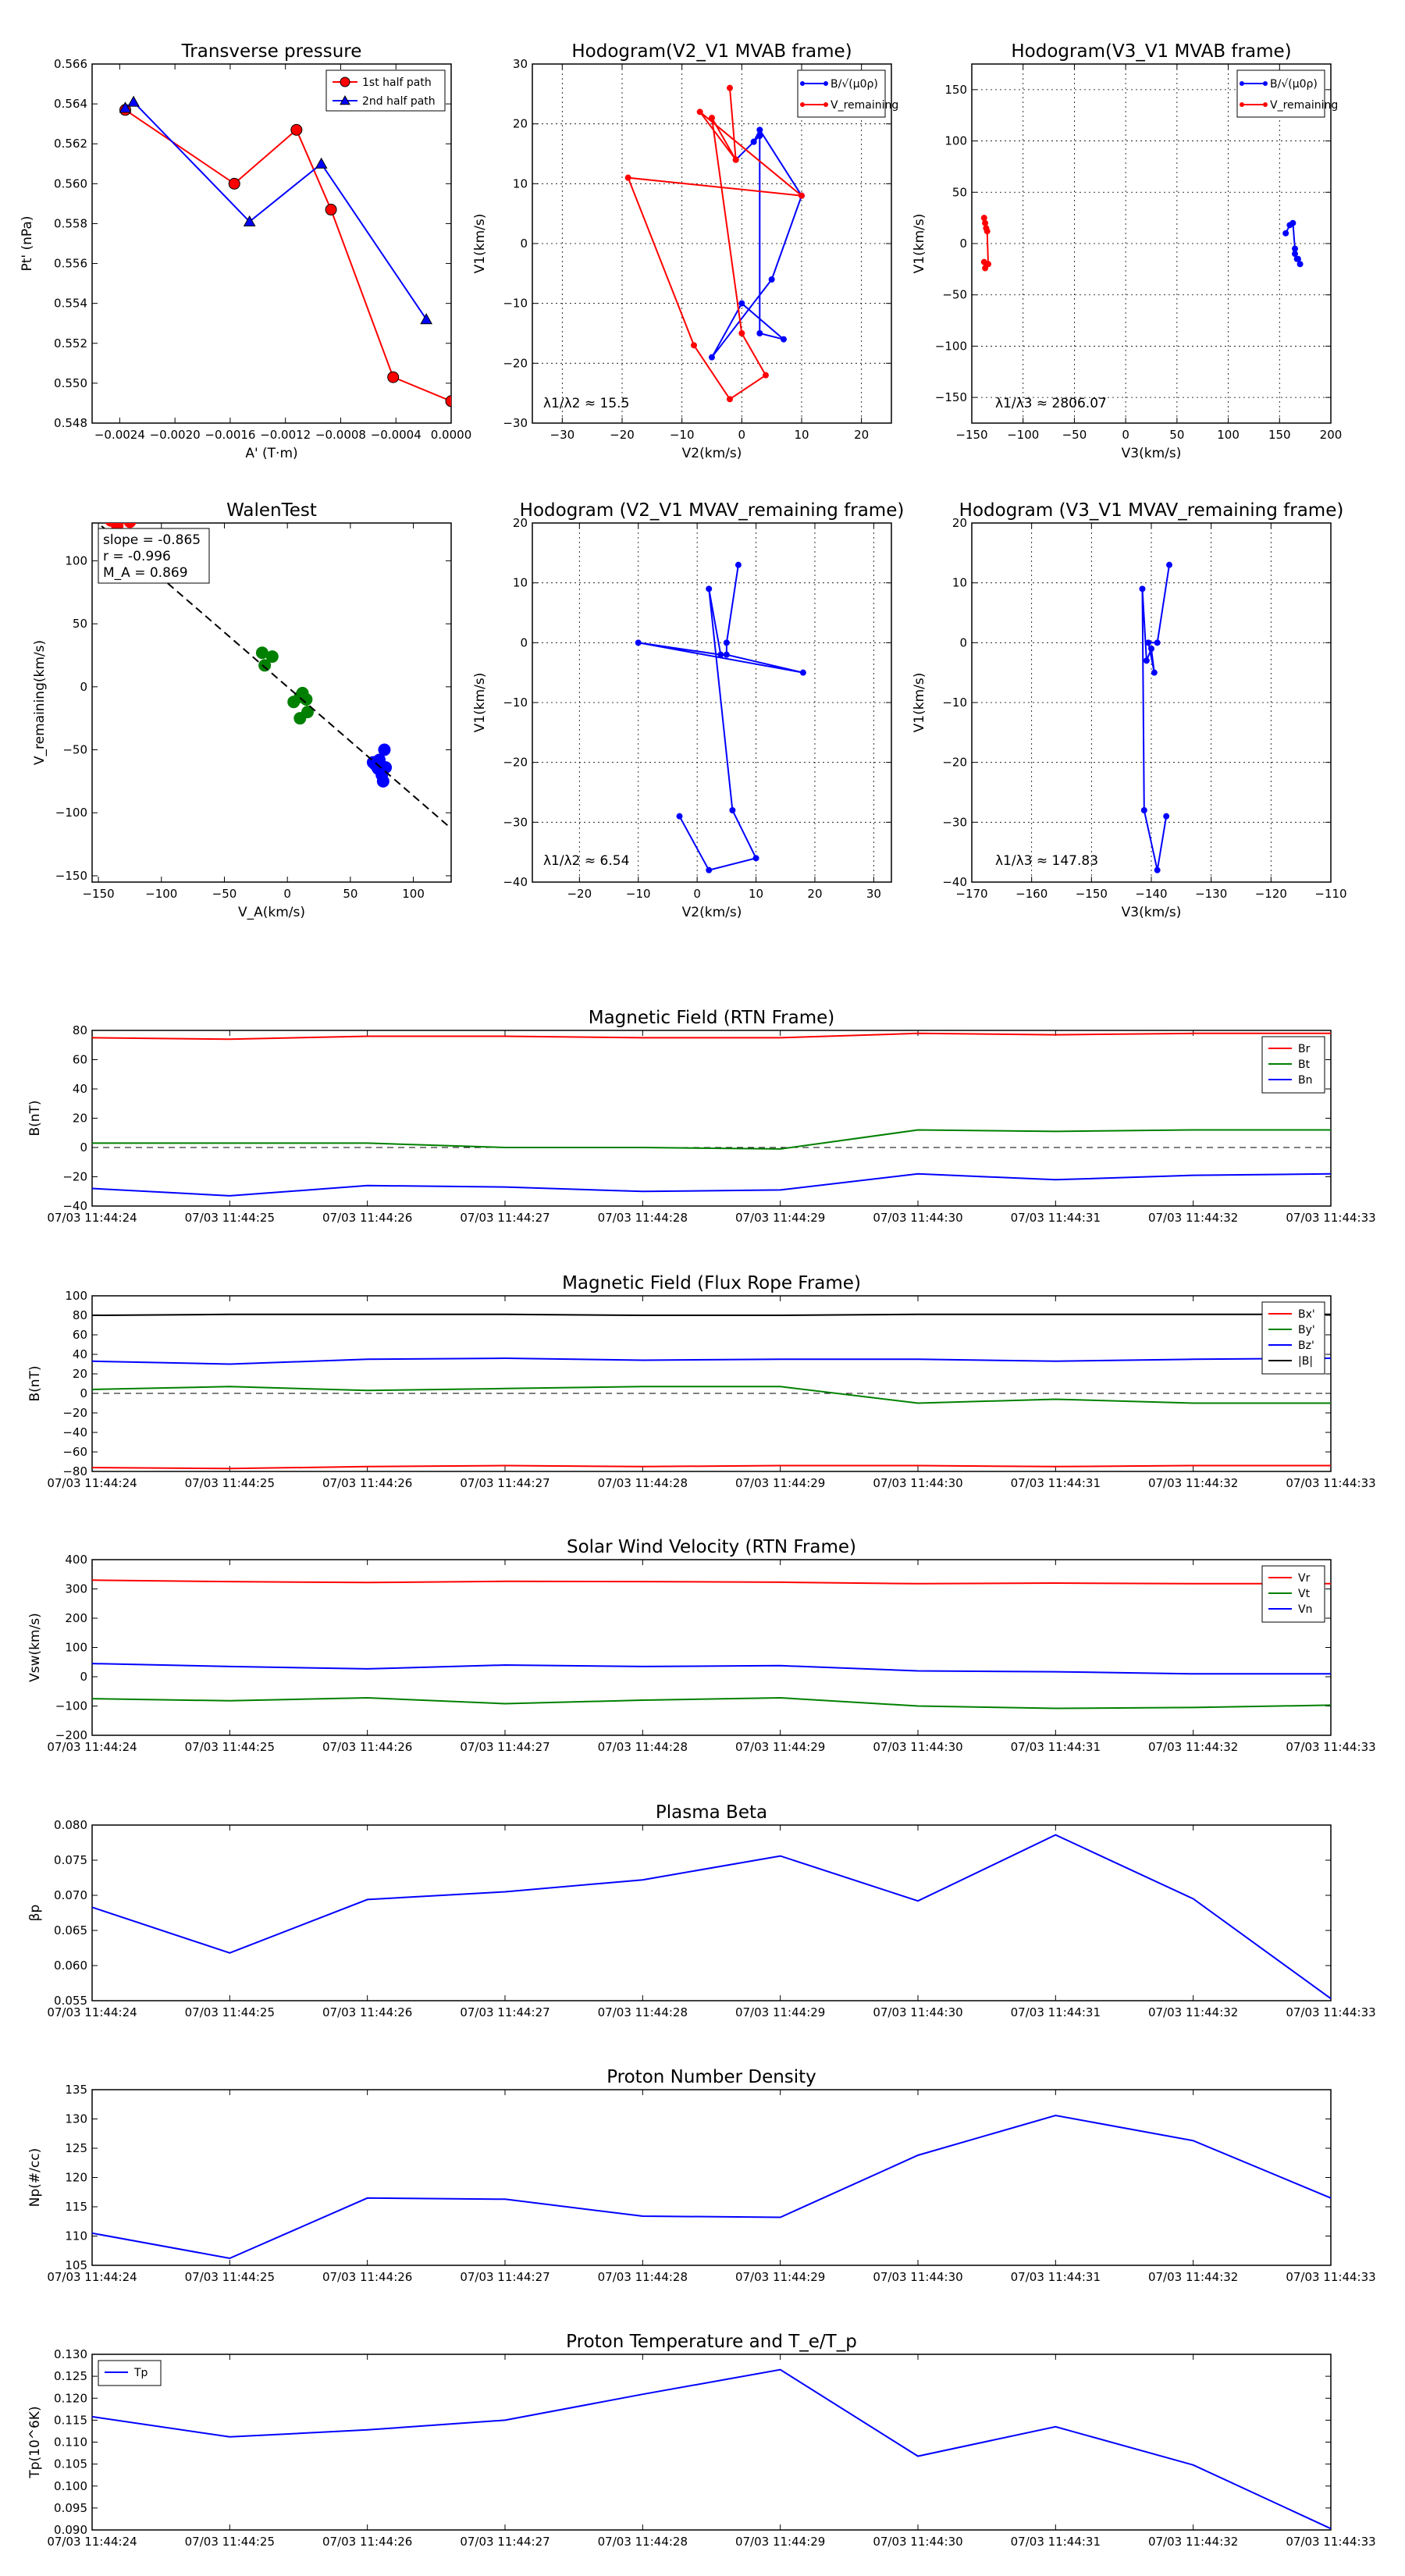 Image resolution: width=1405 pixels, height=2576 pixels. What do you see at coordinates (1193, 2542) in the screenshot?
I see `tp-time-label: 07/03 11:44:32` at bounding box center [1193, 2542].